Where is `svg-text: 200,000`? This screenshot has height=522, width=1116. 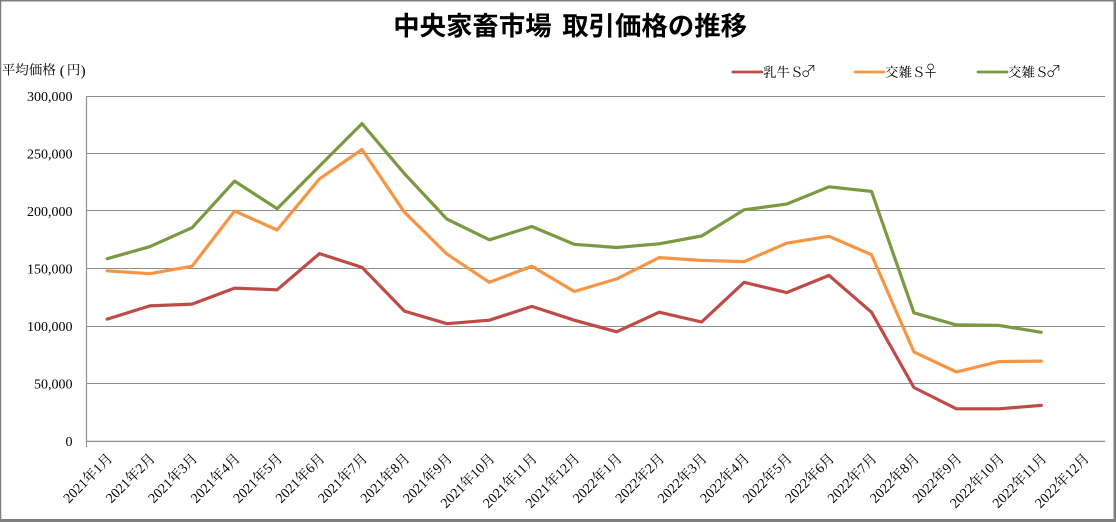 svg-text: 200,000 is located at coordinates (50, 212).